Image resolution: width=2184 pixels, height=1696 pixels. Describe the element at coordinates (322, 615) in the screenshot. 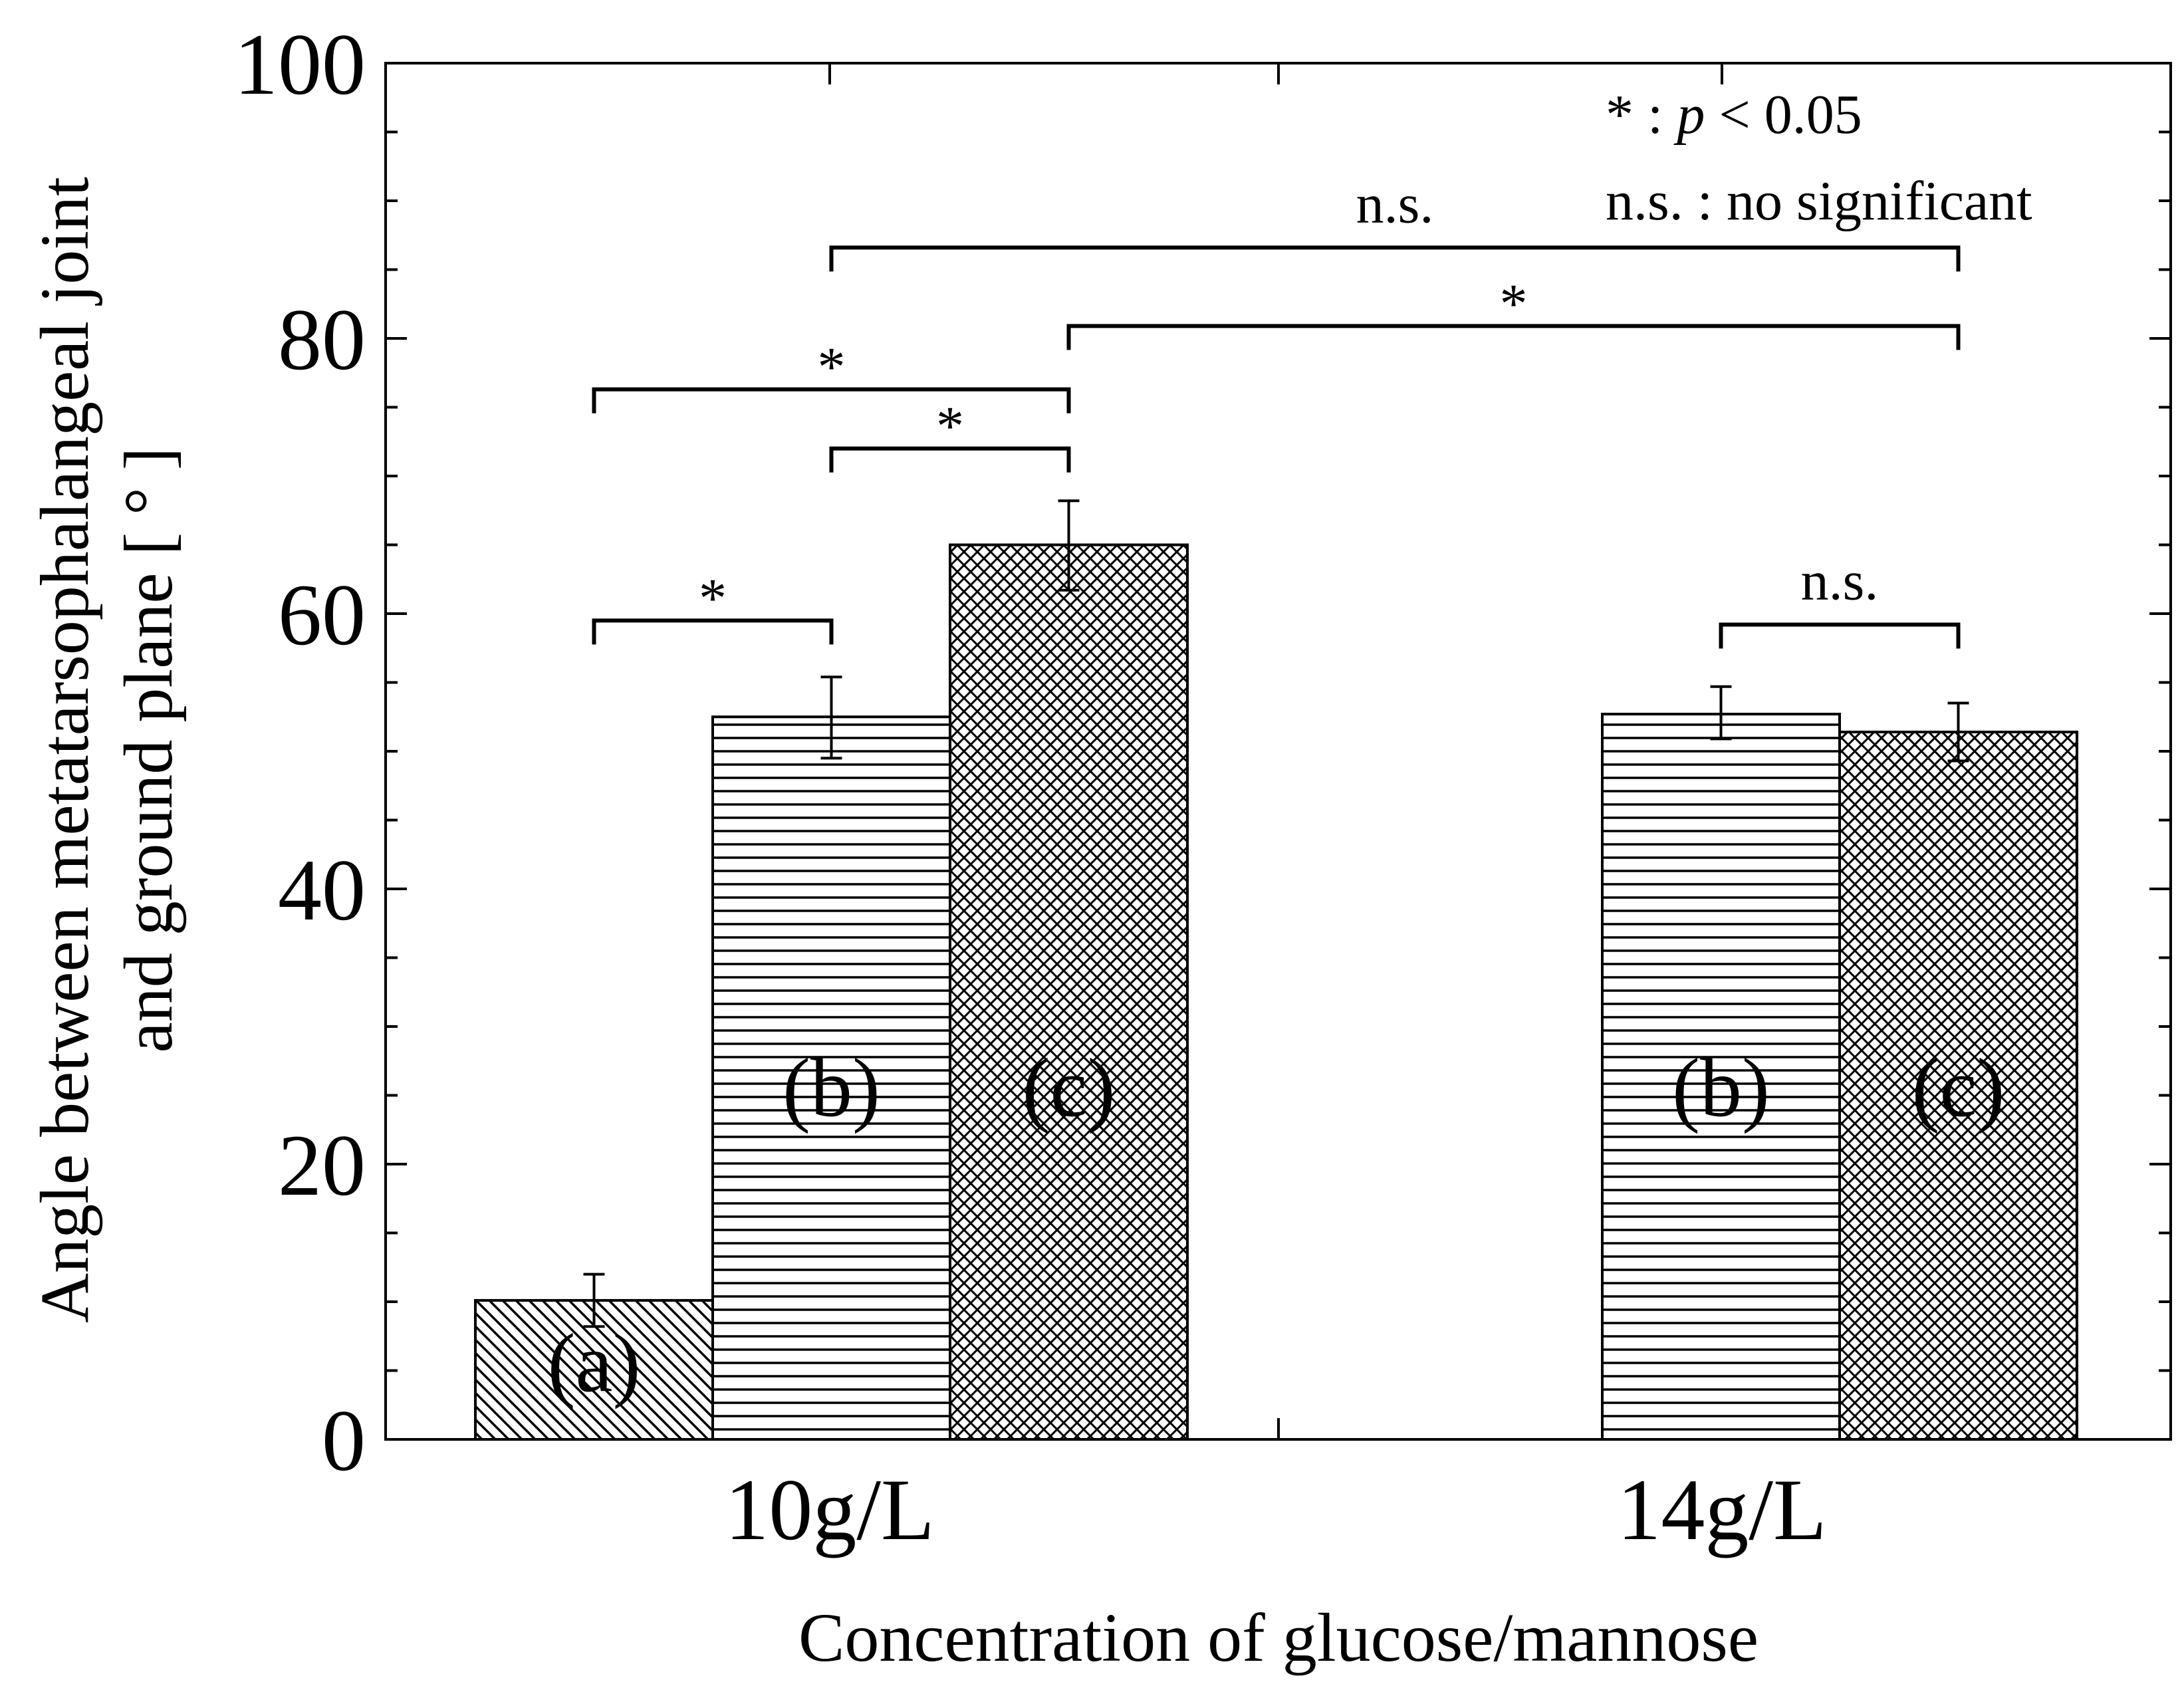

I see `y-tick-label: 60` at that location.